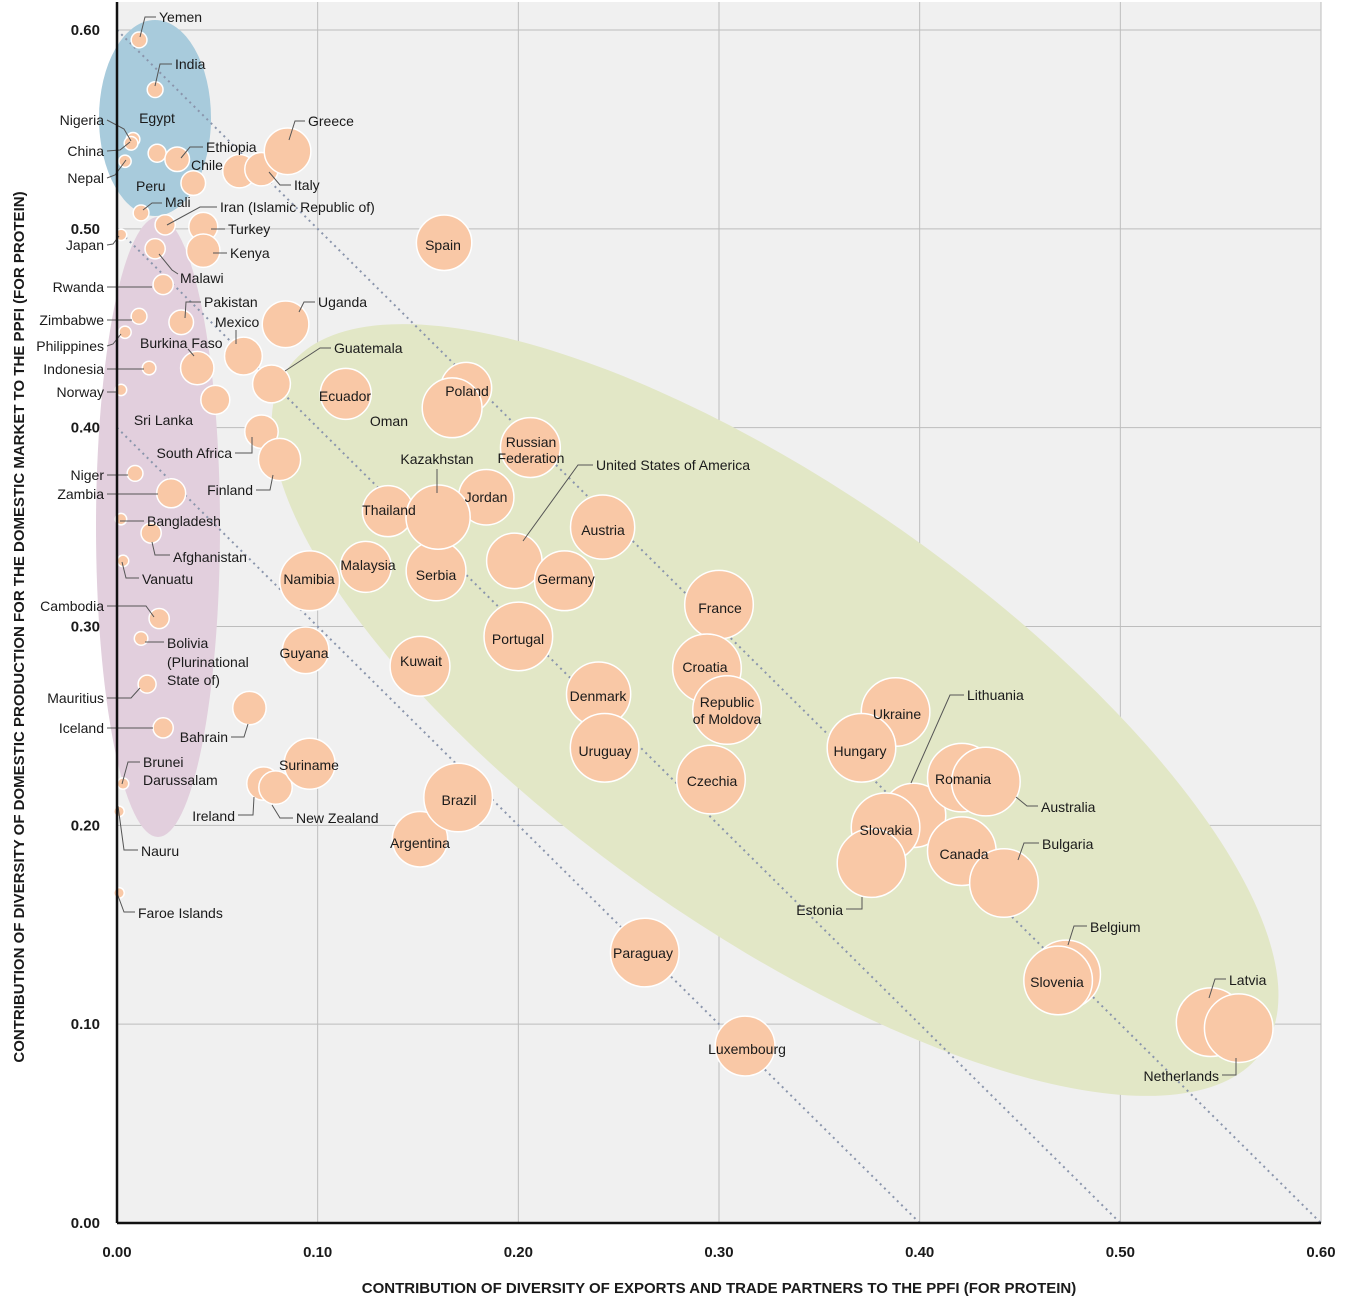 The width and height of the screenshot is (1352, 1299). Describe the element at coordinates (85, 151) in the screenshot. I see `label-china: China` at that location.